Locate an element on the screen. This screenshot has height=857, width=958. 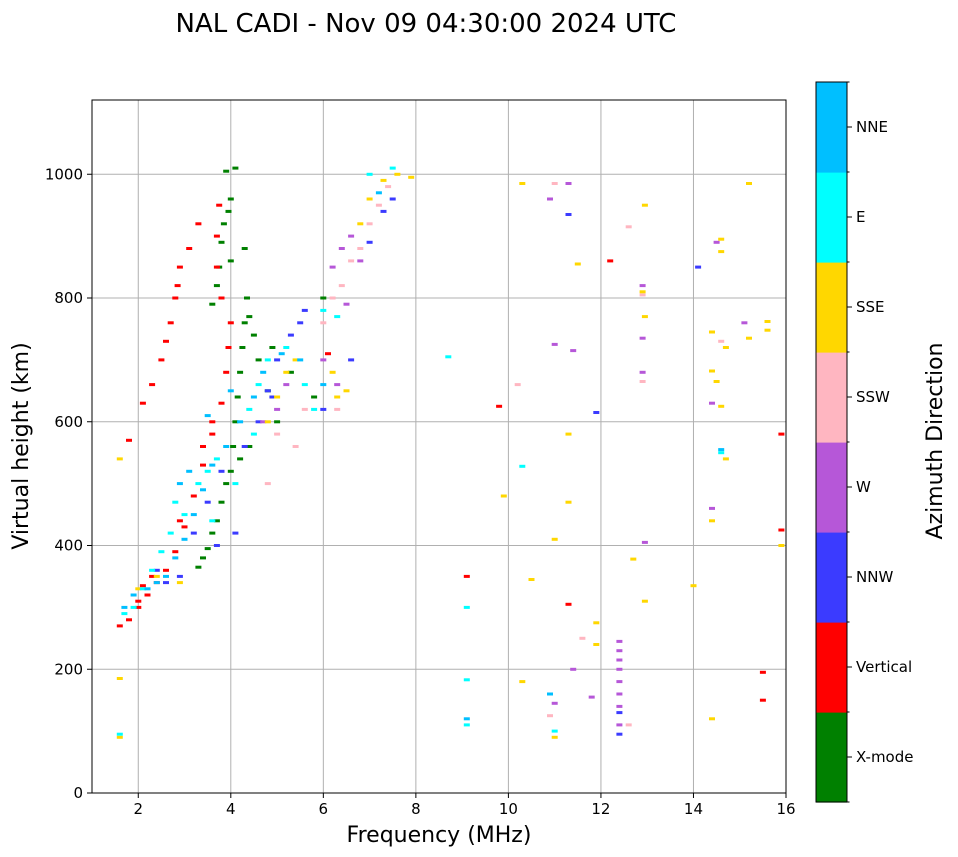
colorbar-label: SSE is located at coordinates (870, 307).